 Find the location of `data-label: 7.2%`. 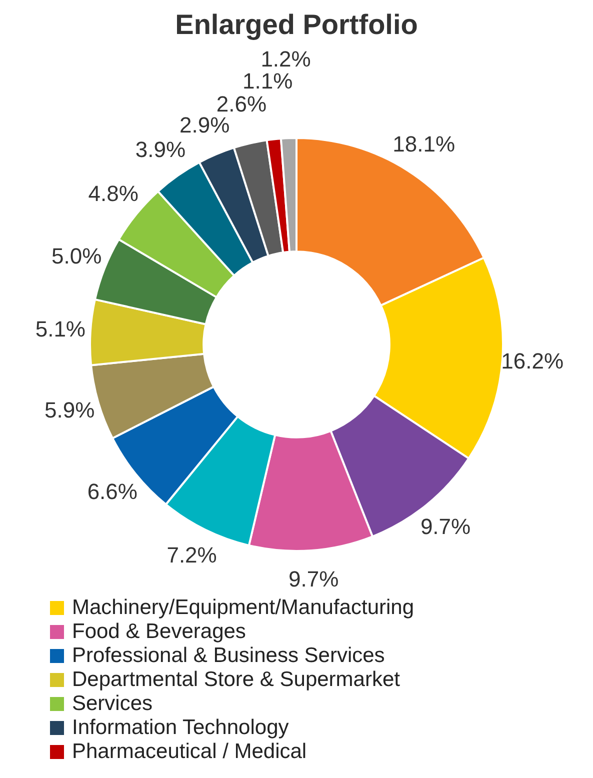

data-label: 7.2% is located at coordinates (191, 555).